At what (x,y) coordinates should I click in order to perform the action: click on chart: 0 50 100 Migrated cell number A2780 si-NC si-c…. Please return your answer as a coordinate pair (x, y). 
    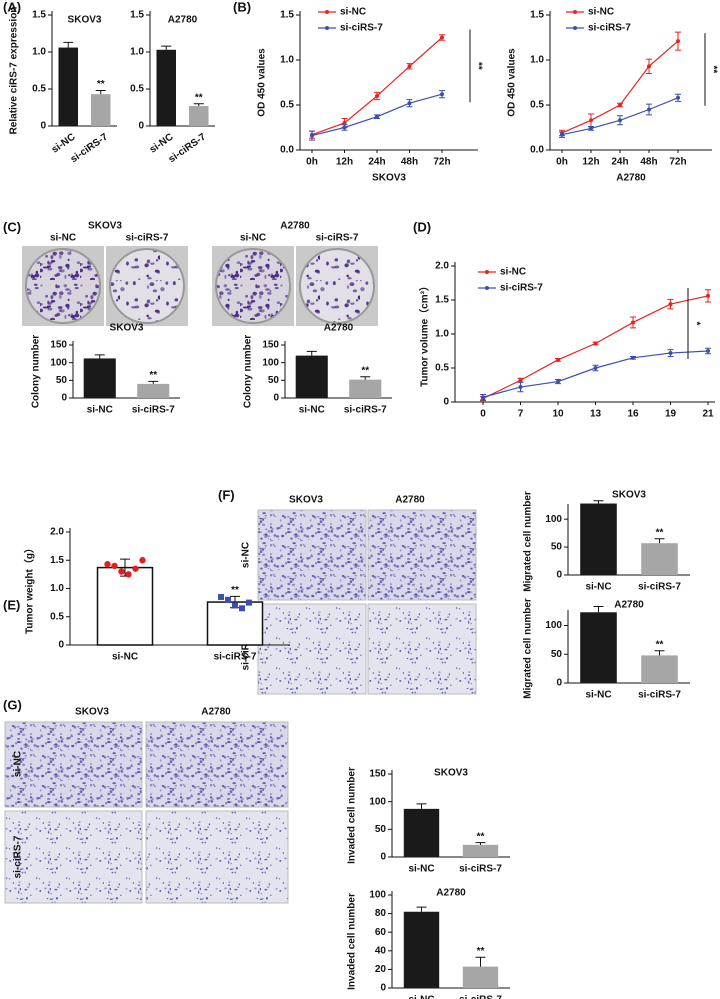
    Looking at the image, I should click on (606, 649).